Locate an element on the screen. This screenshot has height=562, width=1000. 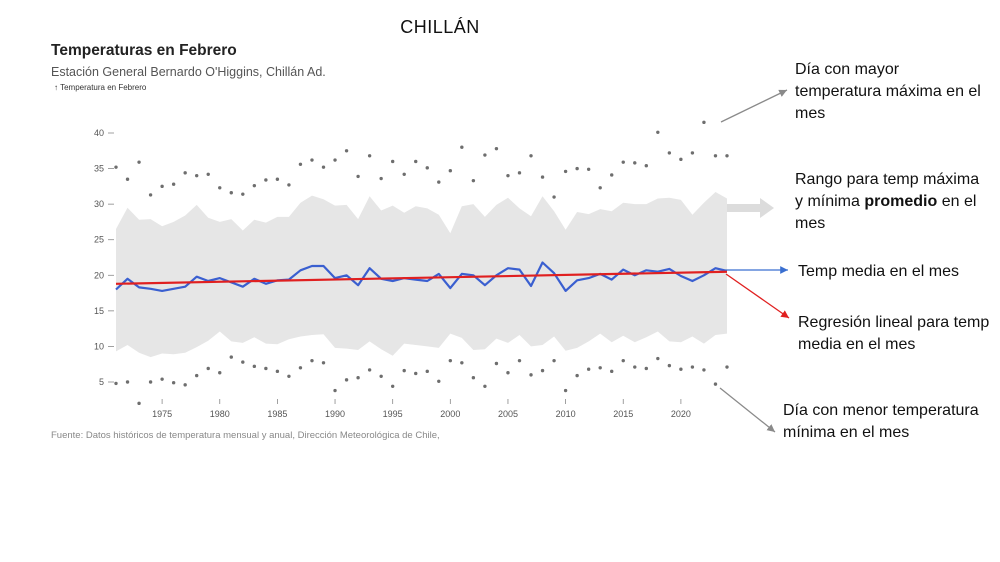
regression-line is located at coordinates (421, 277).